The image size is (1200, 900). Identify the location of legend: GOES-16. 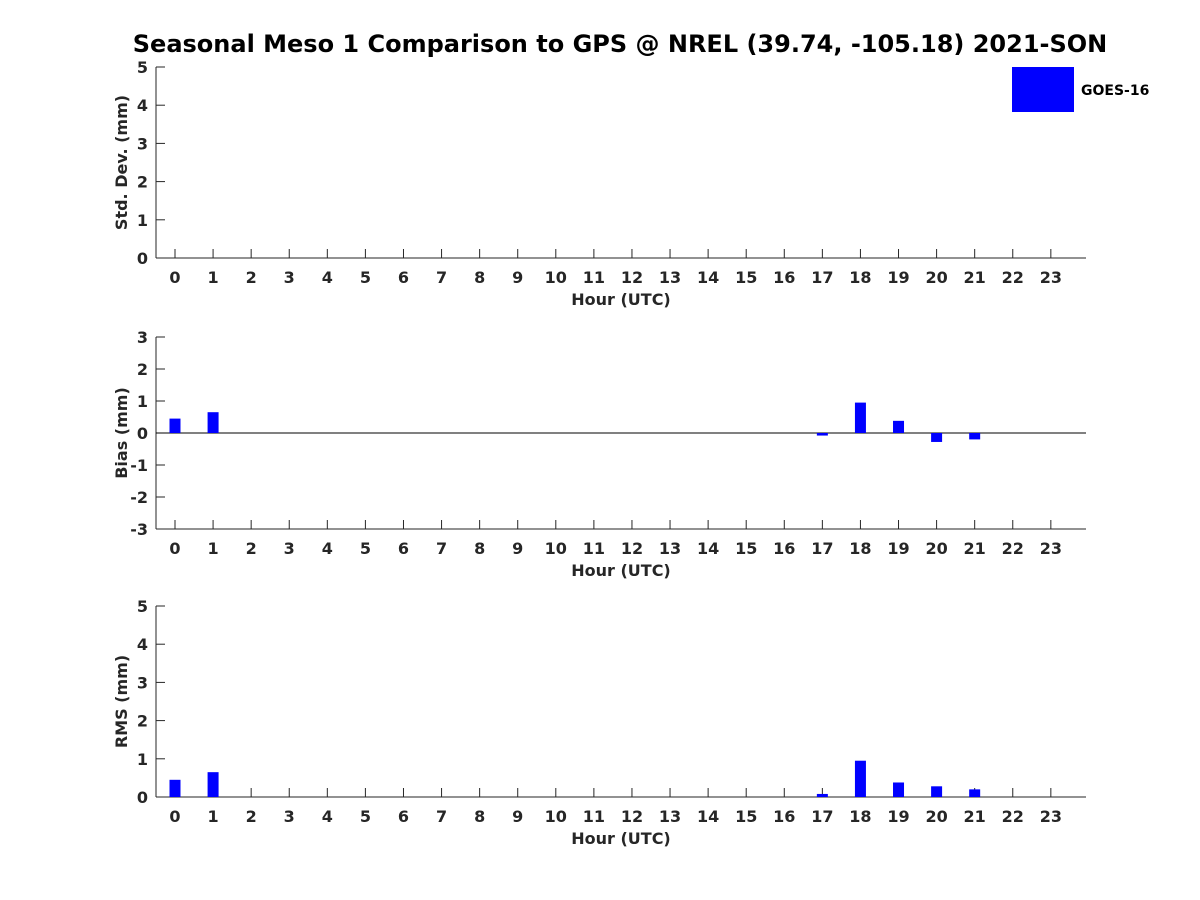
(1080, 89).